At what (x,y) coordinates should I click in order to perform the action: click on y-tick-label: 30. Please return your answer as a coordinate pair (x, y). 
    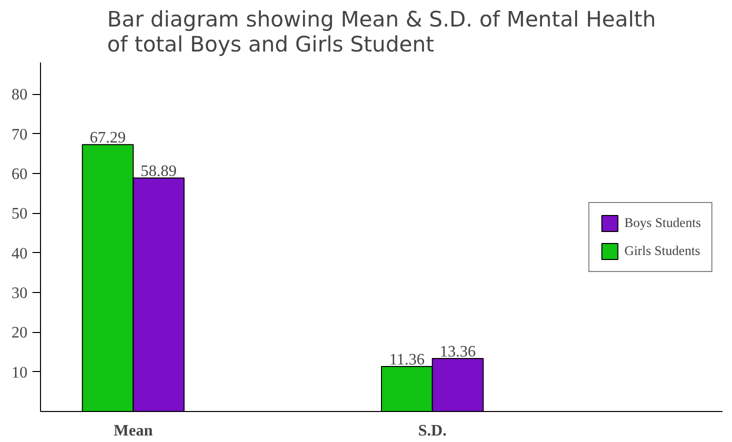
    Looking at the image, I should click on (20, 293).